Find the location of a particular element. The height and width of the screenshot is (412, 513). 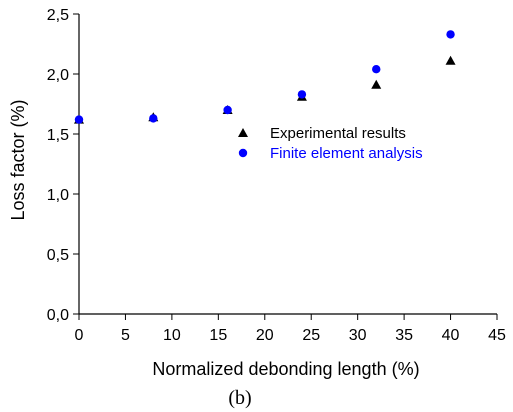

y-tick-label: 0,0 is located at coordinates (58, 315).